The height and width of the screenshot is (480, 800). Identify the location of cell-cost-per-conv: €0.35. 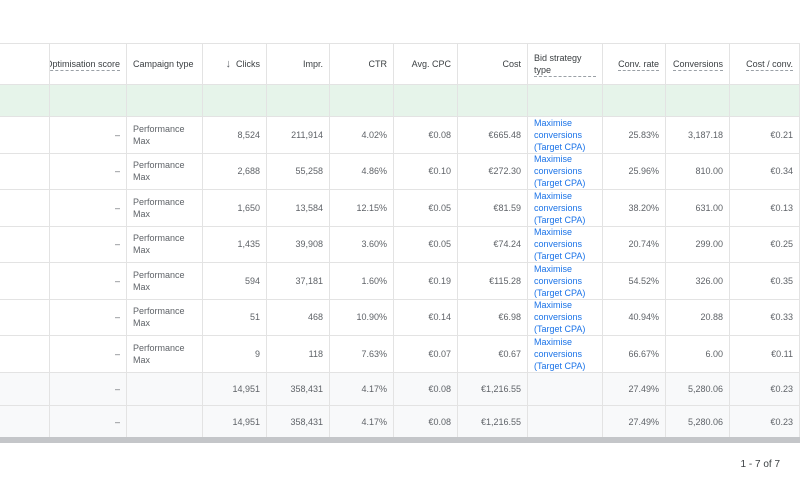
(765, 281).